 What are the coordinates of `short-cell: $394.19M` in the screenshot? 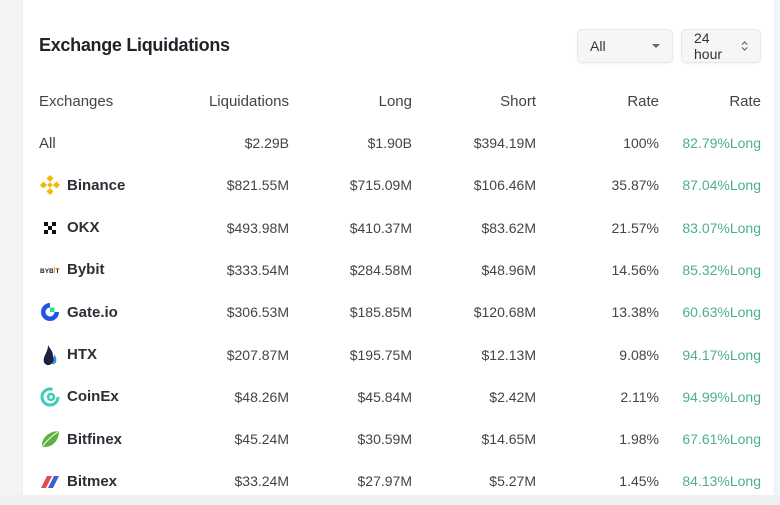 It's located at (504, 143).